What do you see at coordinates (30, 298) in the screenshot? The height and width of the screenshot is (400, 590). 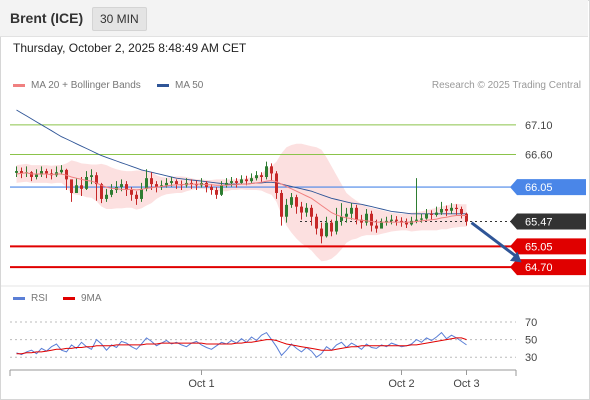 I see `legend-rsi: RSI` at bounding box center [30, 298].